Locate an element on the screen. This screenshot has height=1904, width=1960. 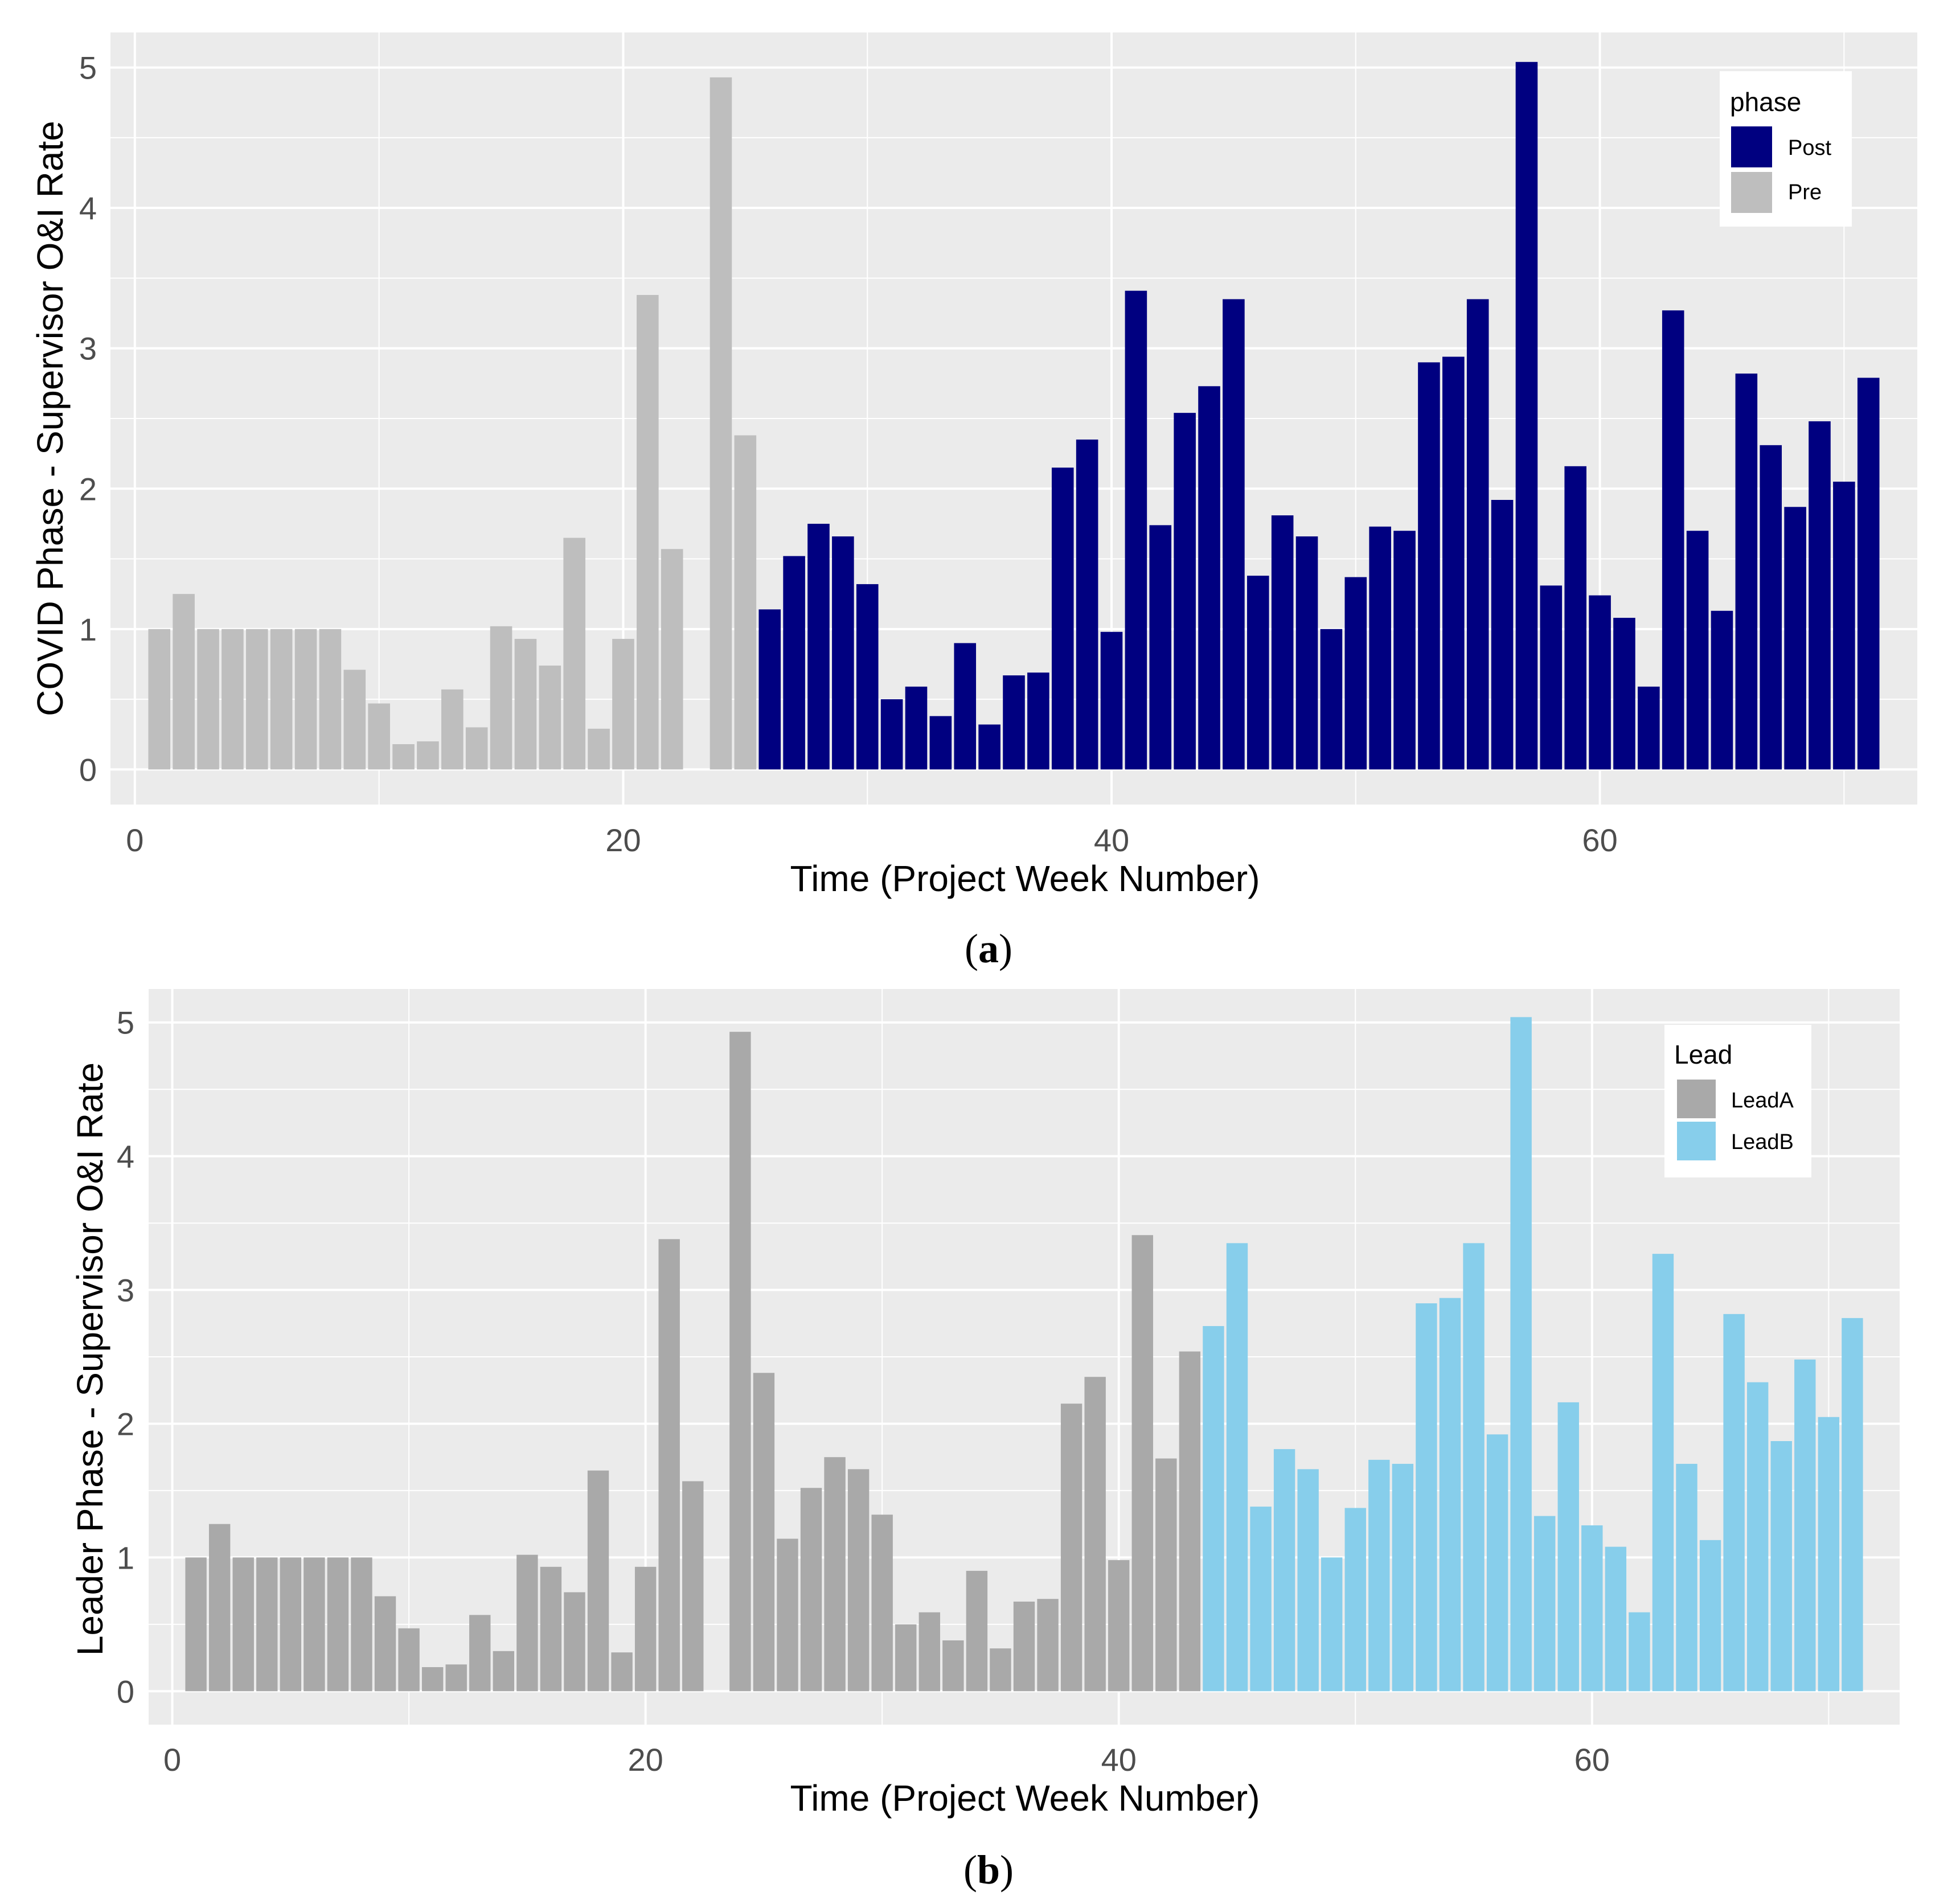
caption-b: (b) is located at coordinates (988, 1870).